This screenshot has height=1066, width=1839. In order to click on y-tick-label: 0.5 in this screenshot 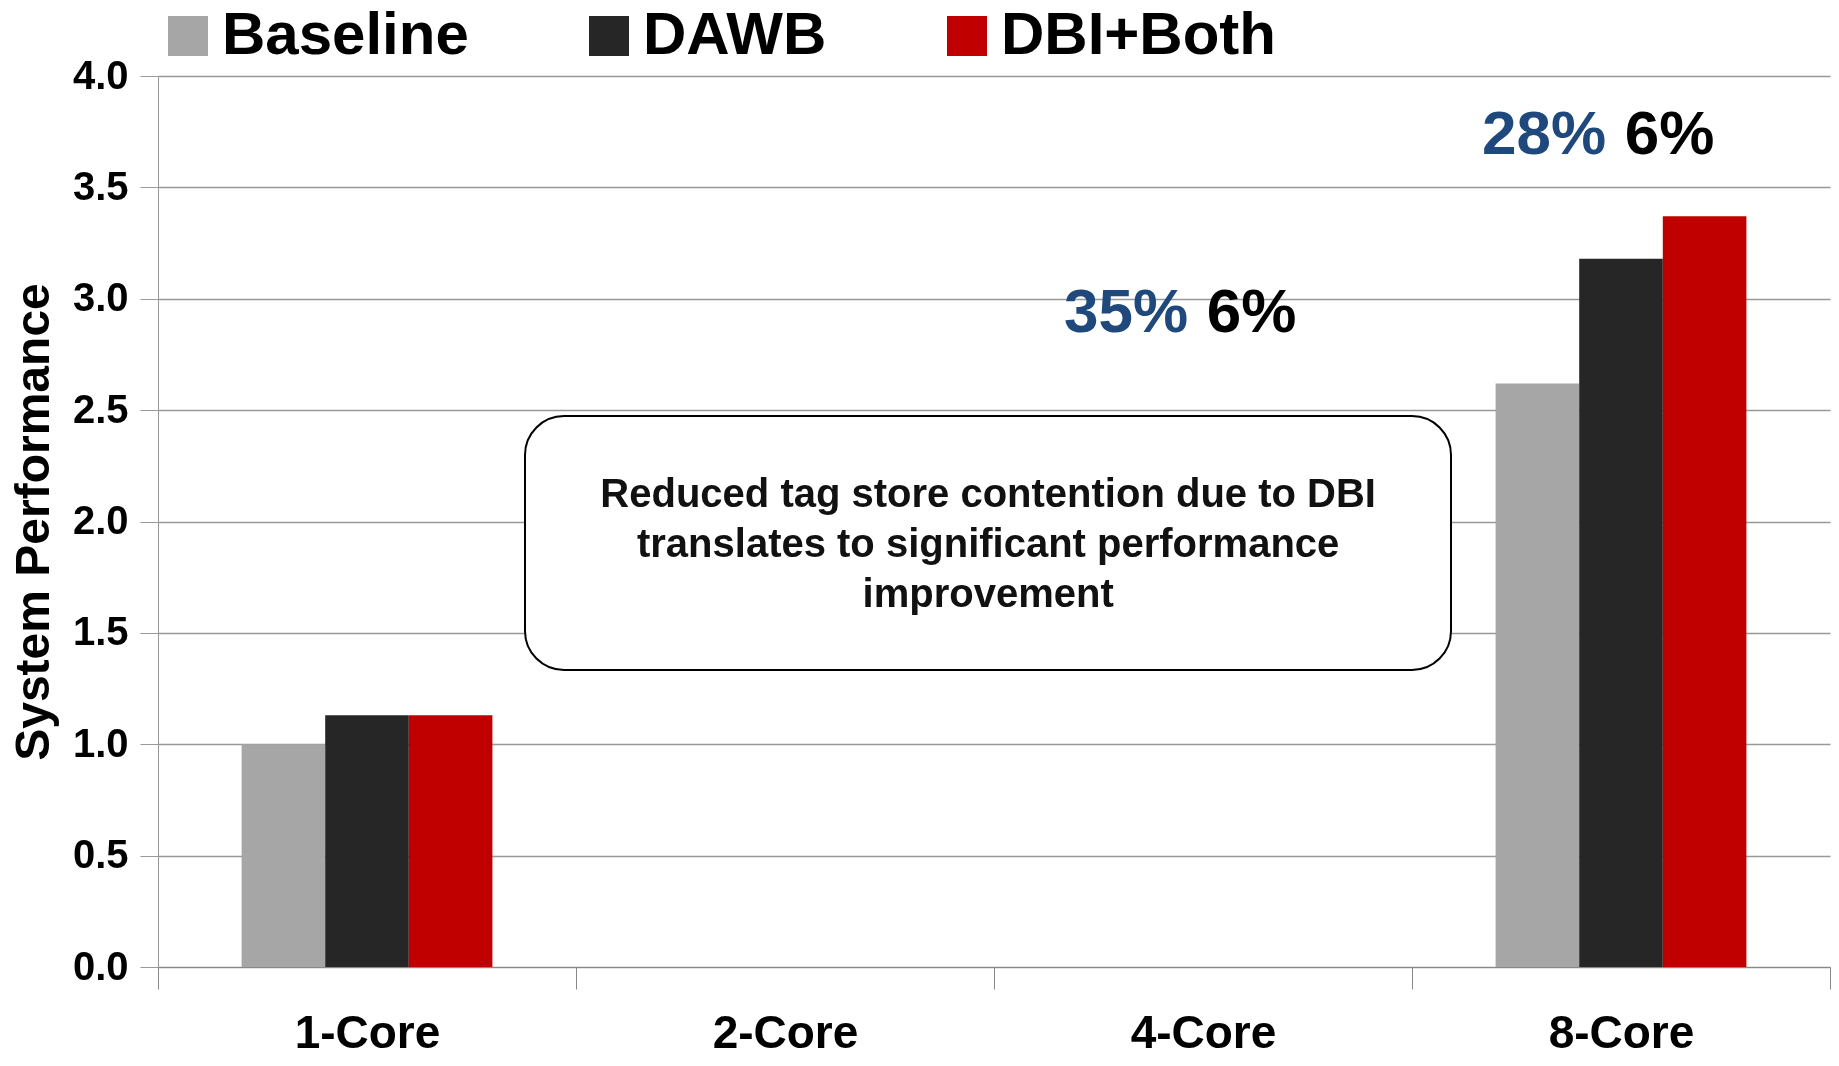, I will do `click(100, 854)`.